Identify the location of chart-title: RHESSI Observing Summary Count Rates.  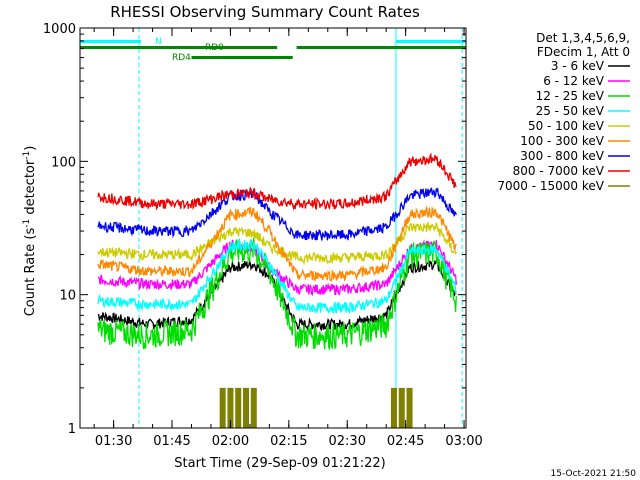
(265, 12).